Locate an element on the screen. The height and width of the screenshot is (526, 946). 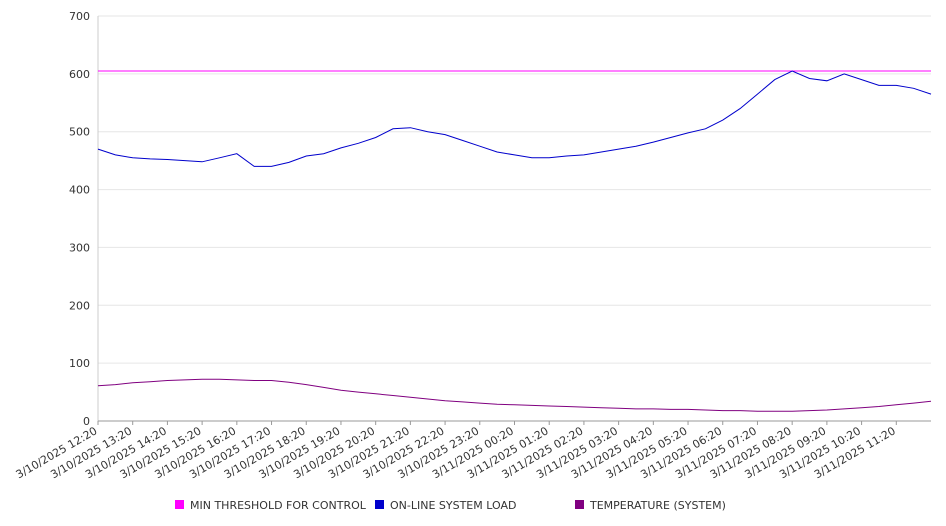
y-tick-label: 500 is located at coordinates (79, 132).